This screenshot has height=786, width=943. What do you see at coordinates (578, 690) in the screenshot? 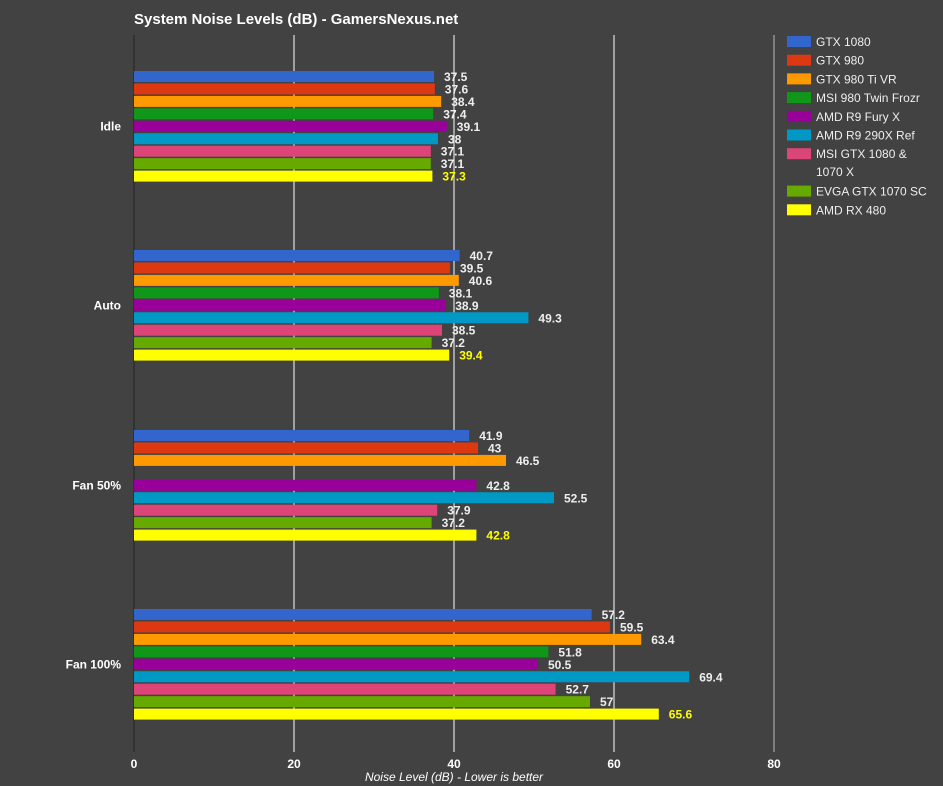
I see `data-label: 52.7` at bounding box center [578, 690].